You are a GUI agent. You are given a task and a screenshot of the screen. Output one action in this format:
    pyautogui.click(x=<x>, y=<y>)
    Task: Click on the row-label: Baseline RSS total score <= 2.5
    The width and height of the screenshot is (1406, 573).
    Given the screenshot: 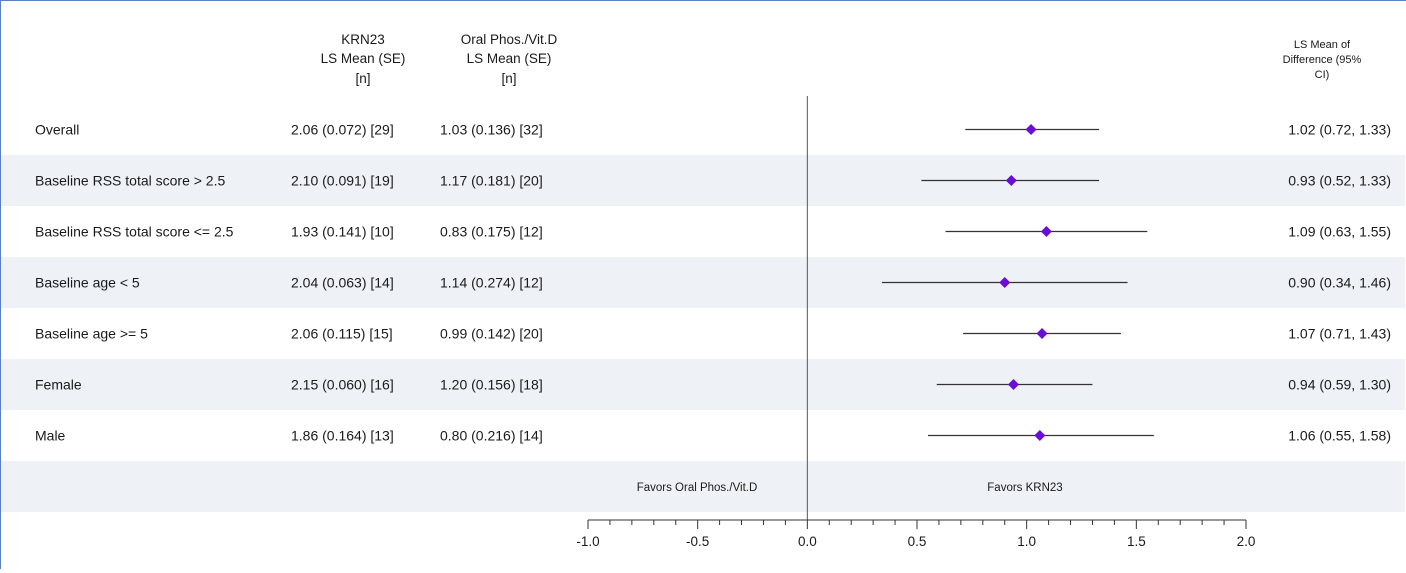 What is the action you would take?
    pyautogui.click(x=134, y=232)
    